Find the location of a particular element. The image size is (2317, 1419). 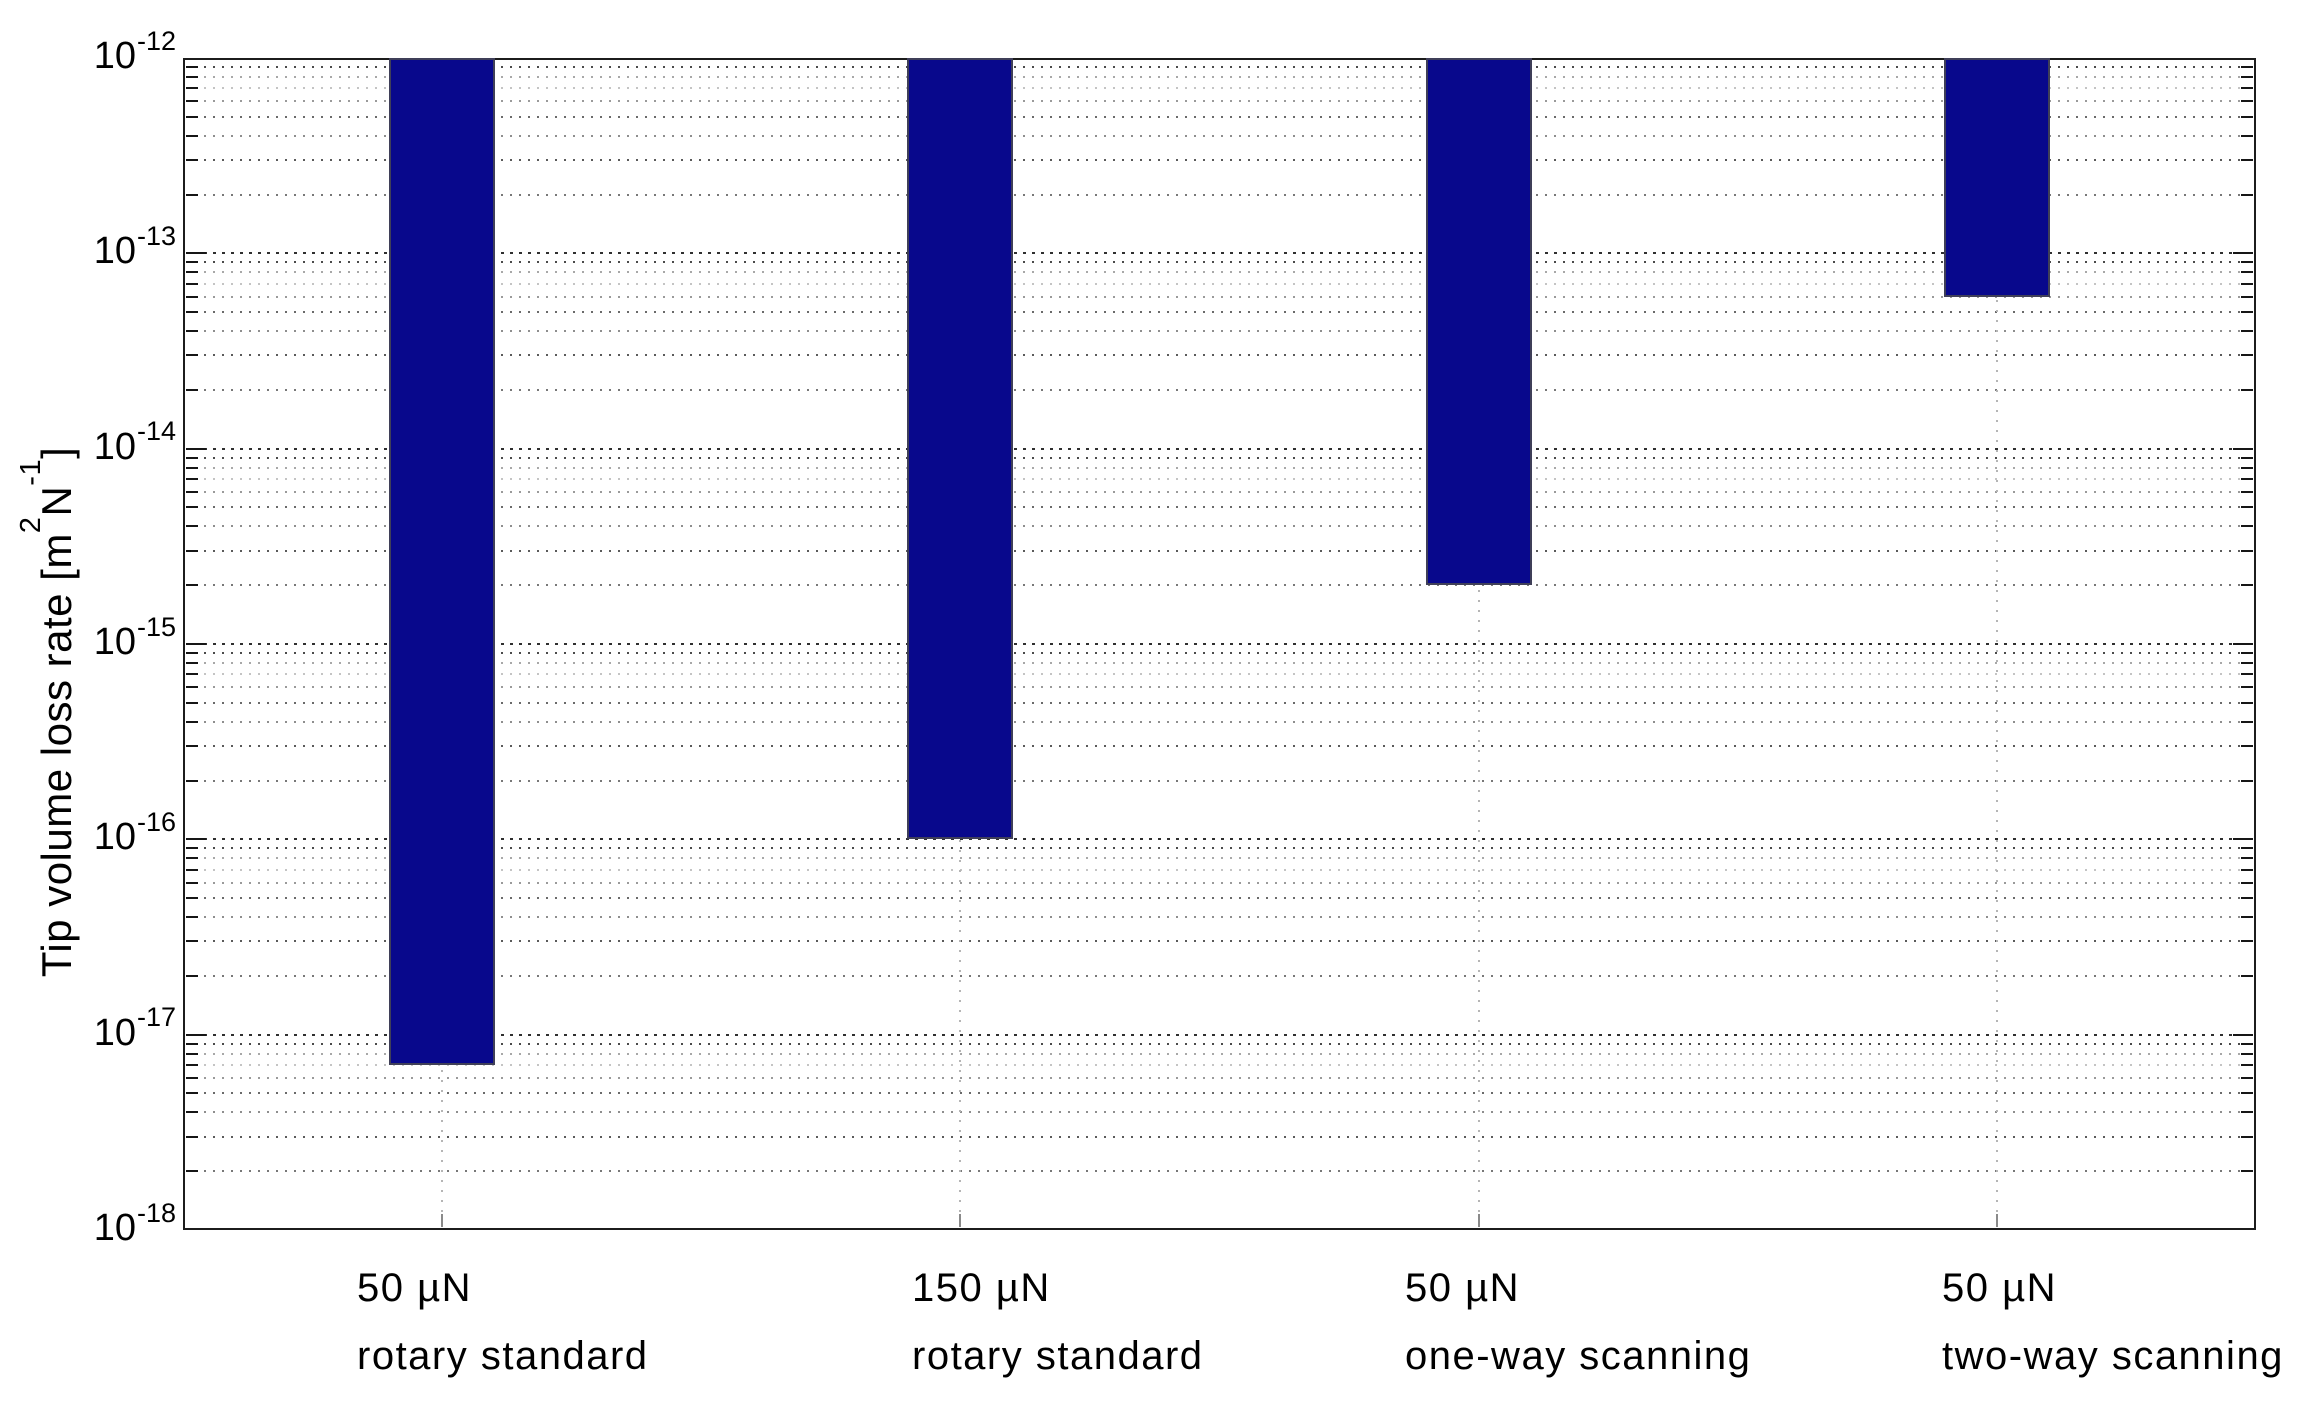

y-tick-exponent: -14 is located at coordinates (156, 431).